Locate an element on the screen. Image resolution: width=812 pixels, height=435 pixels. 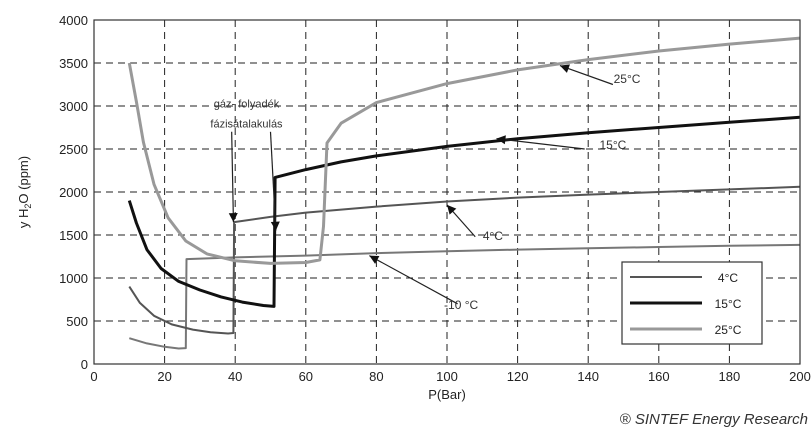
annotation-label: -10 °C is located at coordinates (461, 305).